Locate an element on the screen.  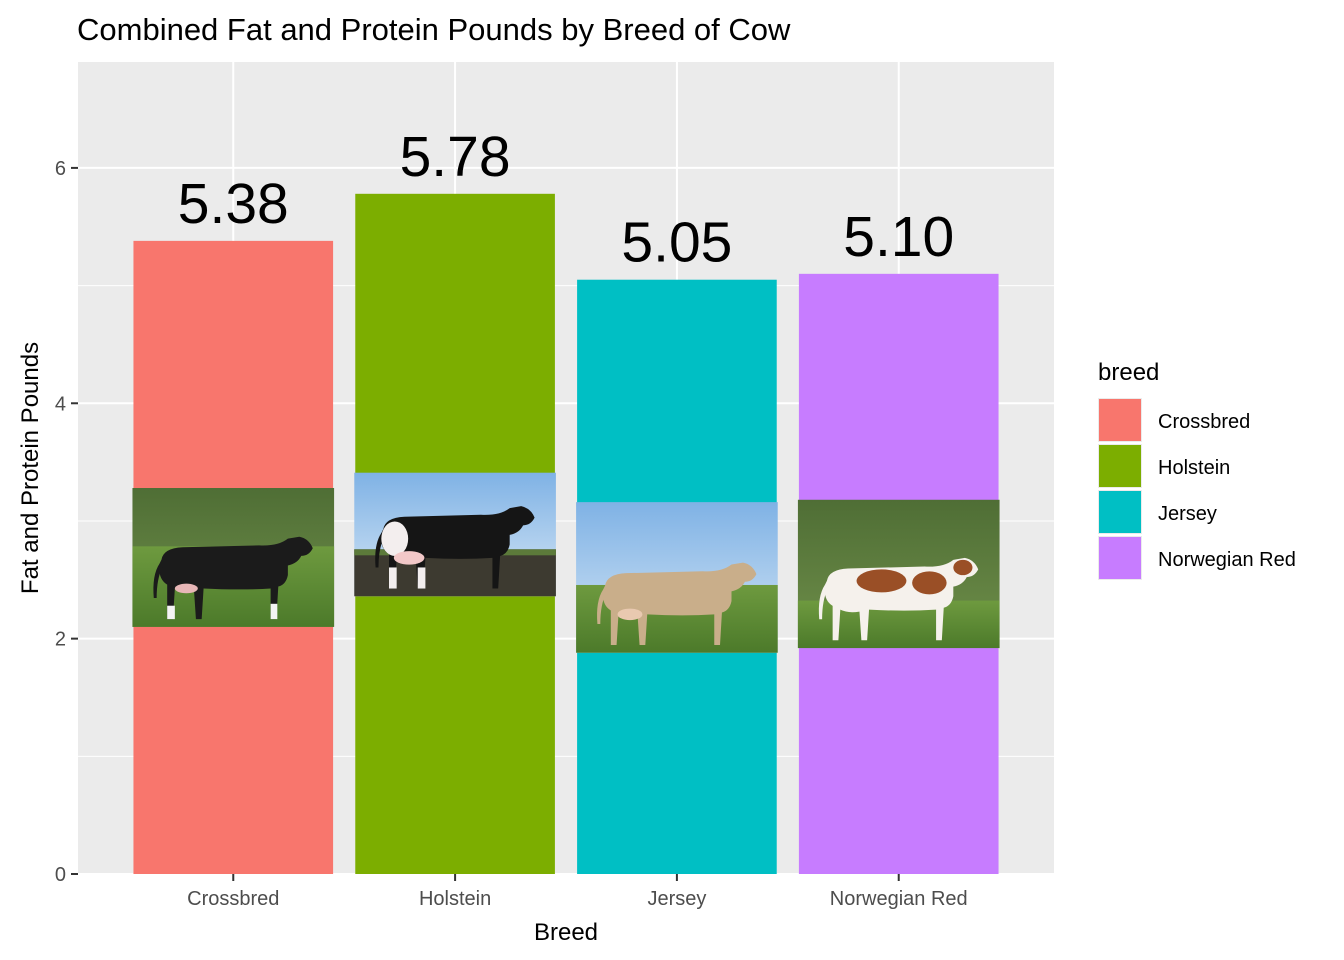
legend-label: Norwegian Red is located at coordinates (1227, 560).